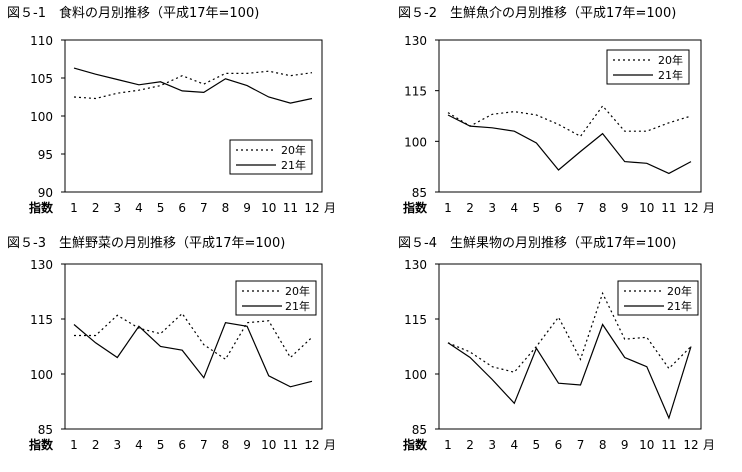 This screenshot has width=742, height=472. Describe the element at coordinates (537, 13) in the screenshot. I see `chart-title: 図５-2 生鮮魚介の月別推移（平成17年=100)` at that location.